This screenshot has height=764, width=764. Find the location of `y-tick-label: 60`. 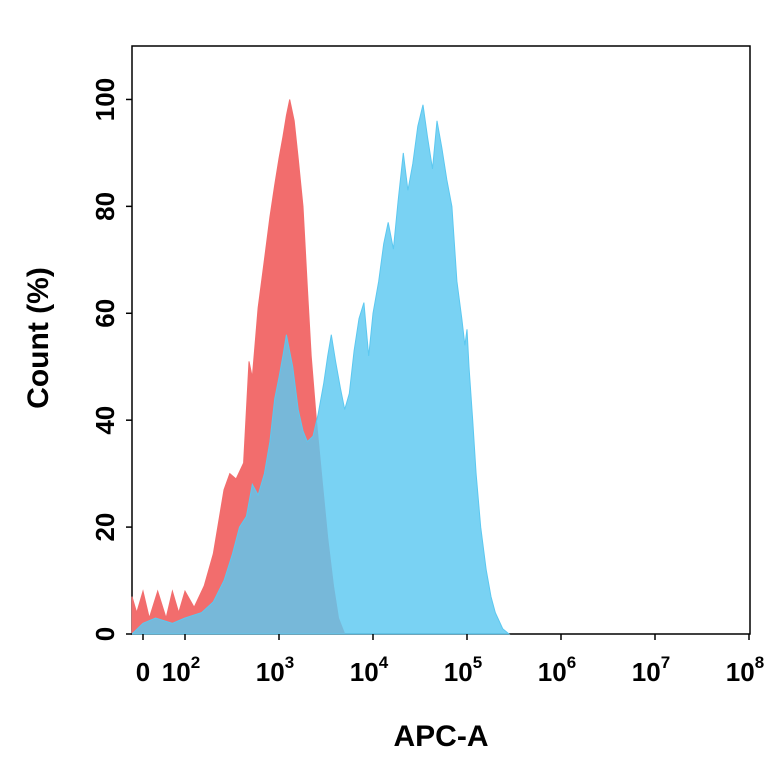

y-tick-label: 60 is located at coordinates (105, 313).